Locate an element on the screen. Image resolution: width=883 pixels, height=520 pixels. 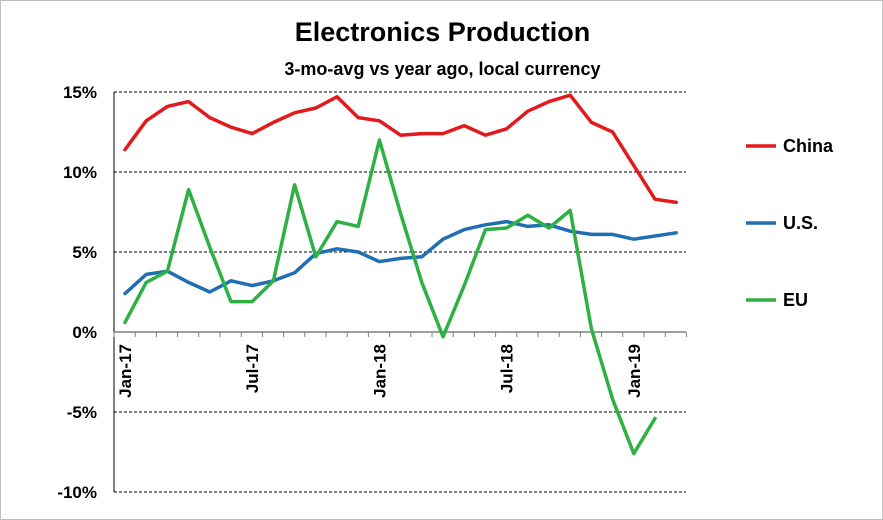
y-tick-label: -10% is located at coordinates (77, 492).